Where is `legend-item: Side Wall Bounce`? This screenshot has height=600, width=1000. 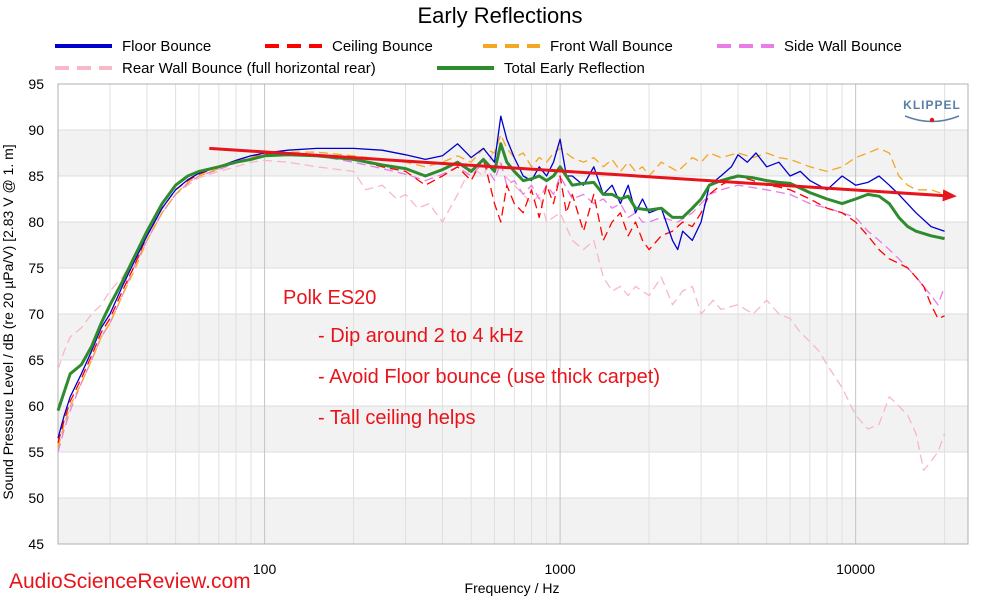
legend-item: Side Wall Bounce is located at coordinates (809, 46).